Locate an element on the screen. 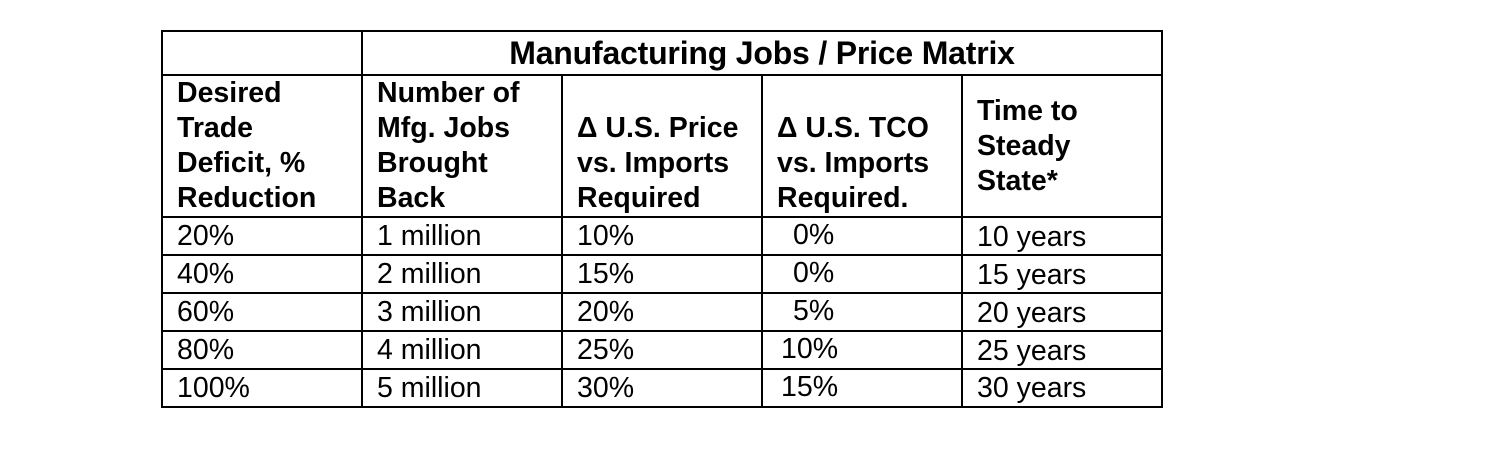  table-row: 20% 1 million 10% 0% 10 years is located at coordinates (662, 236).